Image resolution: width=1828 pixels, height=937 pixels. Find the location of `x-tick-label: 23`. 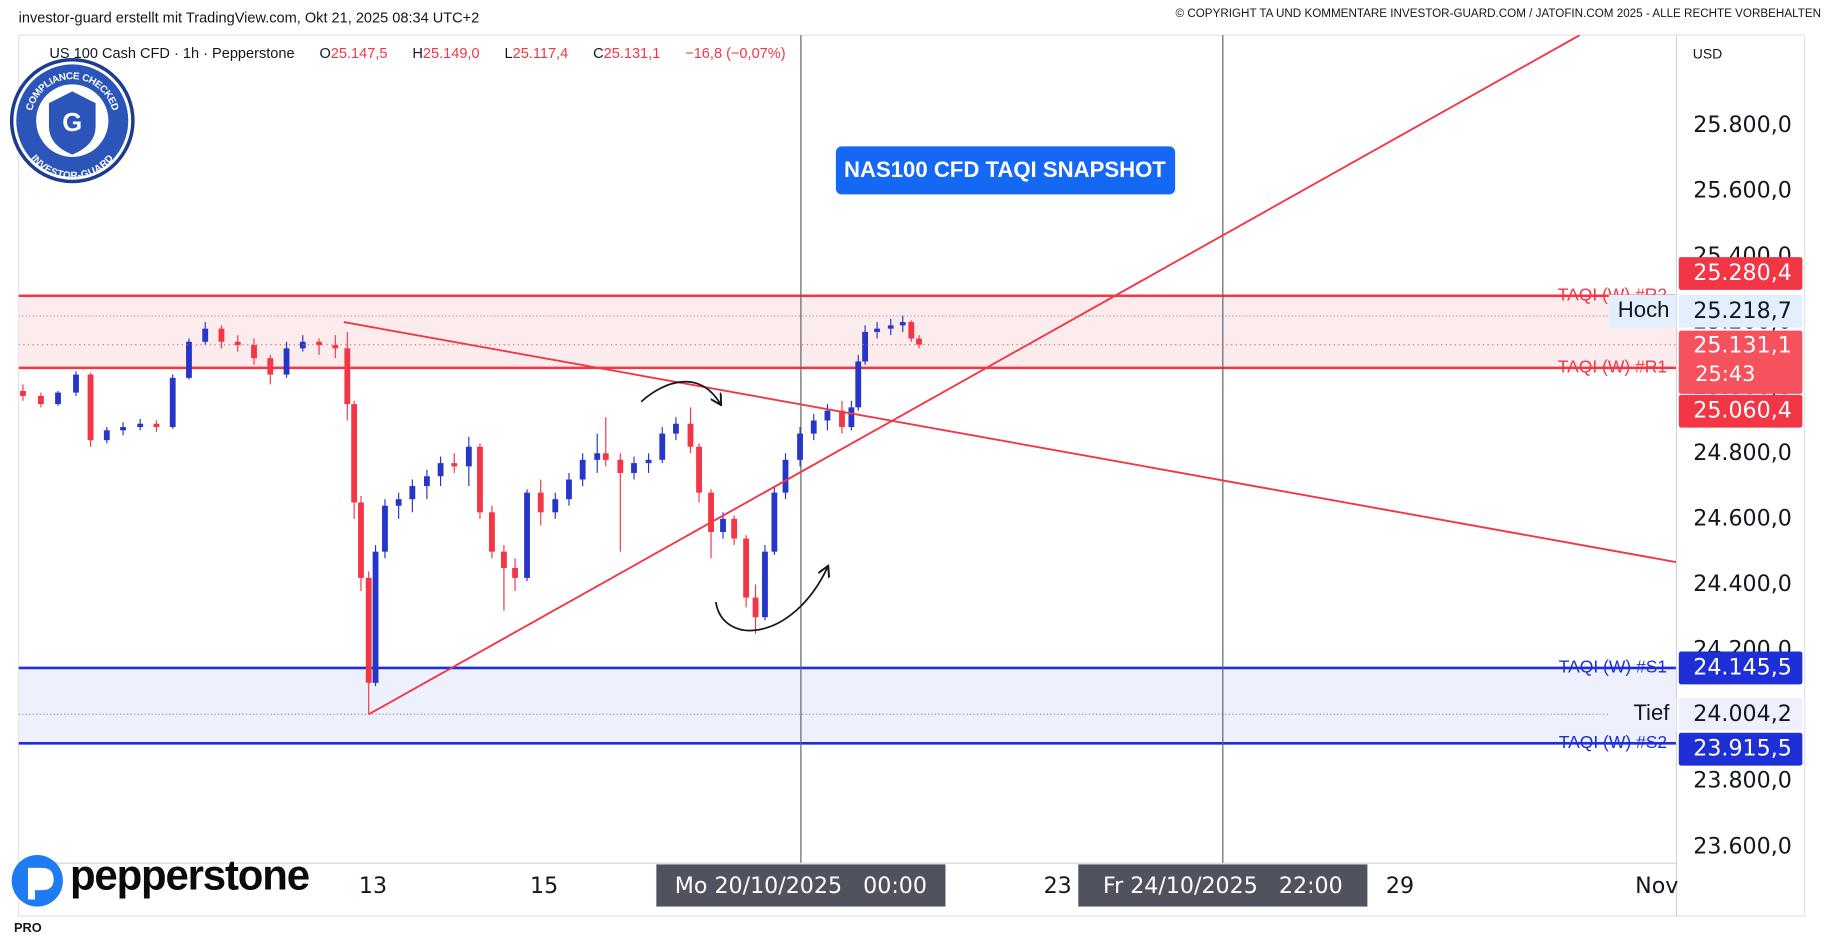

x-tick-label: 23 is located at coordinates (1058, 886).